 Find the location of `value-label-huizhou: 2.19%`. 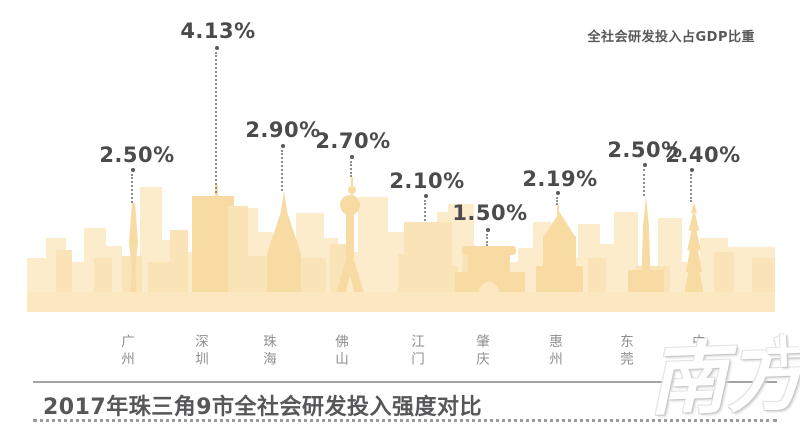

value-label-huizhou: 2.19% is located at coordinates (560, 179).